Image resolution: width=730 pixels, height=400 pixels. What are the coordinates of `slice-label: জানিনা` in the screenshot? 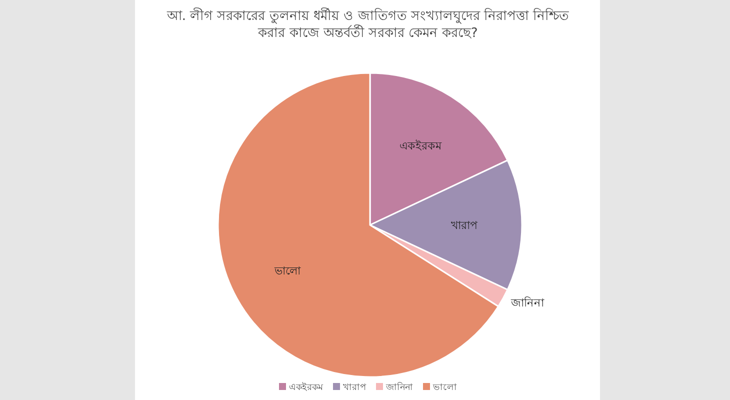 It's located at (528, 303).